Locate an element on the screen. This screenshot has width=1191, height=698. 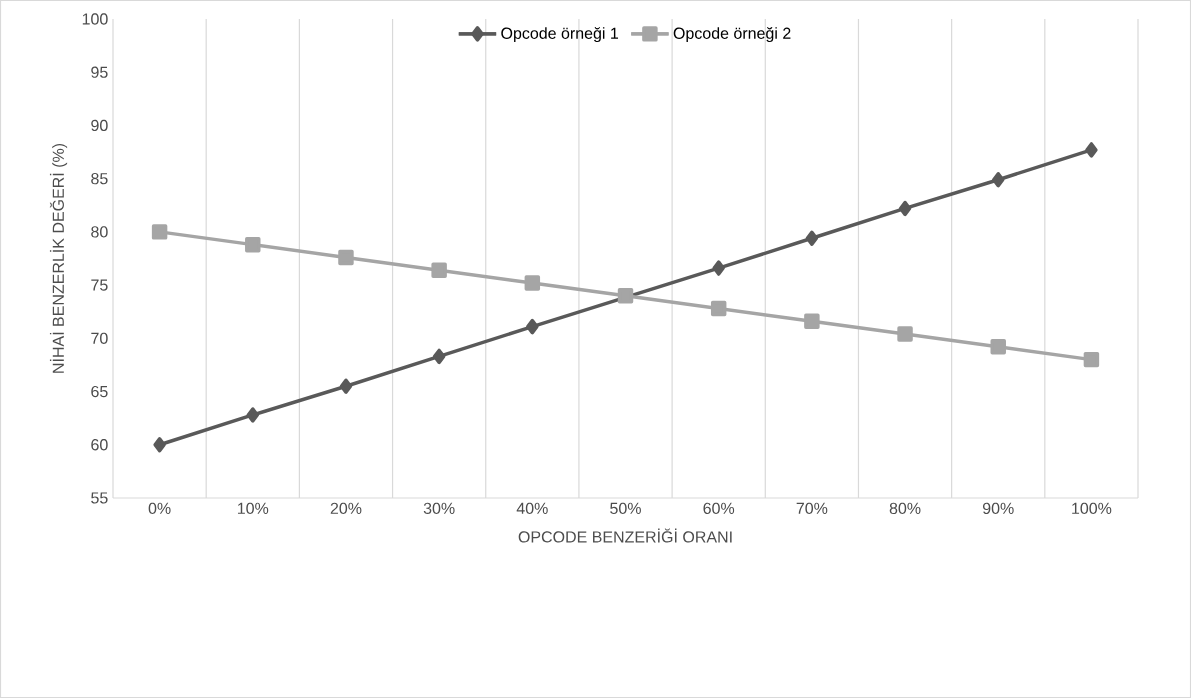
x-tick-label: 20% is located at coordinates (346, 508).